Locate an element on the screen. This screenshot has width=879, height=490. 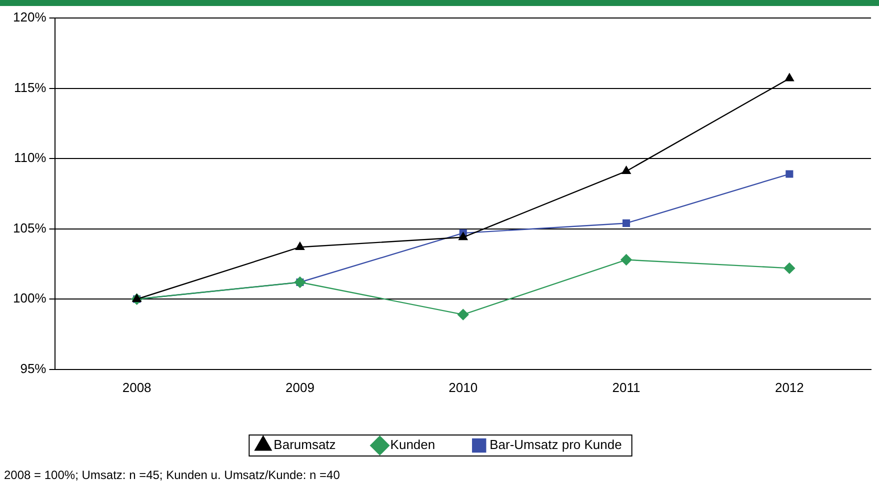
y-tick-label: 95% is located at coordinates (33, 368).